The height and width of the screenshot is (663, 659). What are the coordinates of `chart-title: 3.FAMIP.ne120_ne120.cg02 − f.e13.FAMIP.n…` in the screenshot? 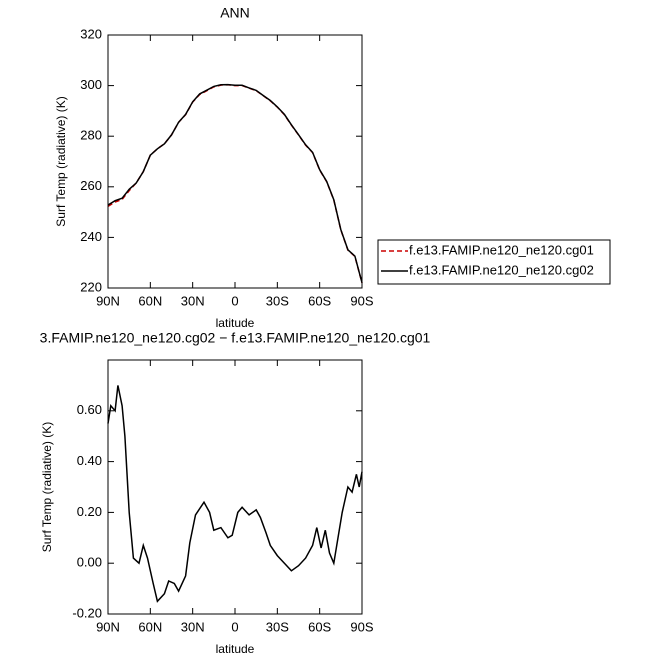 It's located at (235, 338).